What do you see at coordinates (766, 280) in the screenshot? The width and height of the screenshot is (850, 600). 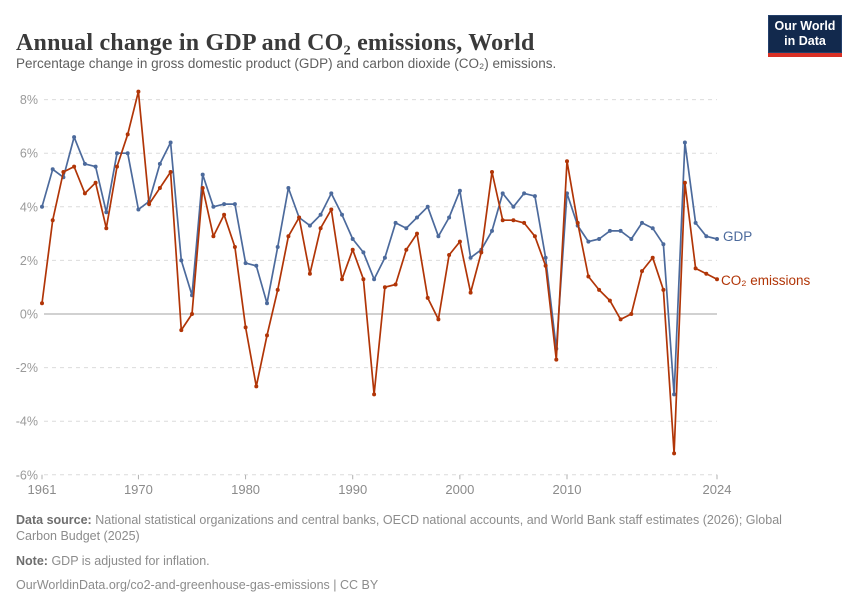 I see `co2-series-label: CO₂ emissions` at bounding box center [766, 280].